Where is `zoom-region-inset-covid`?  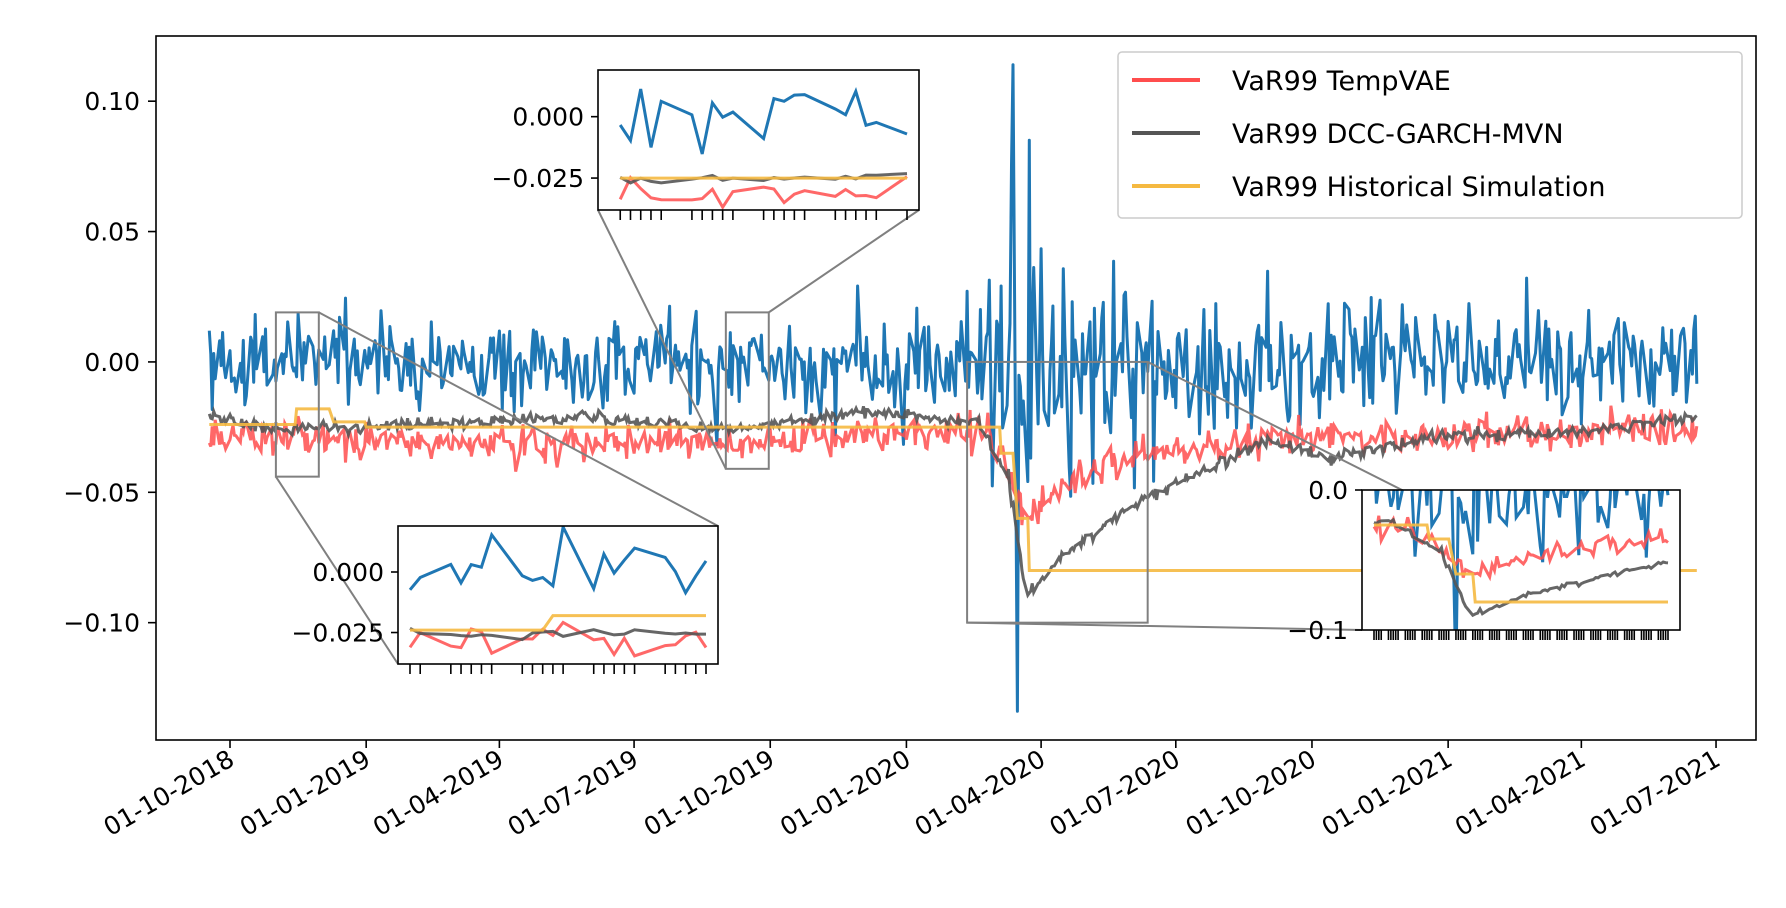
zoom-region-inset-covid is located at coordinates (1057, 492).